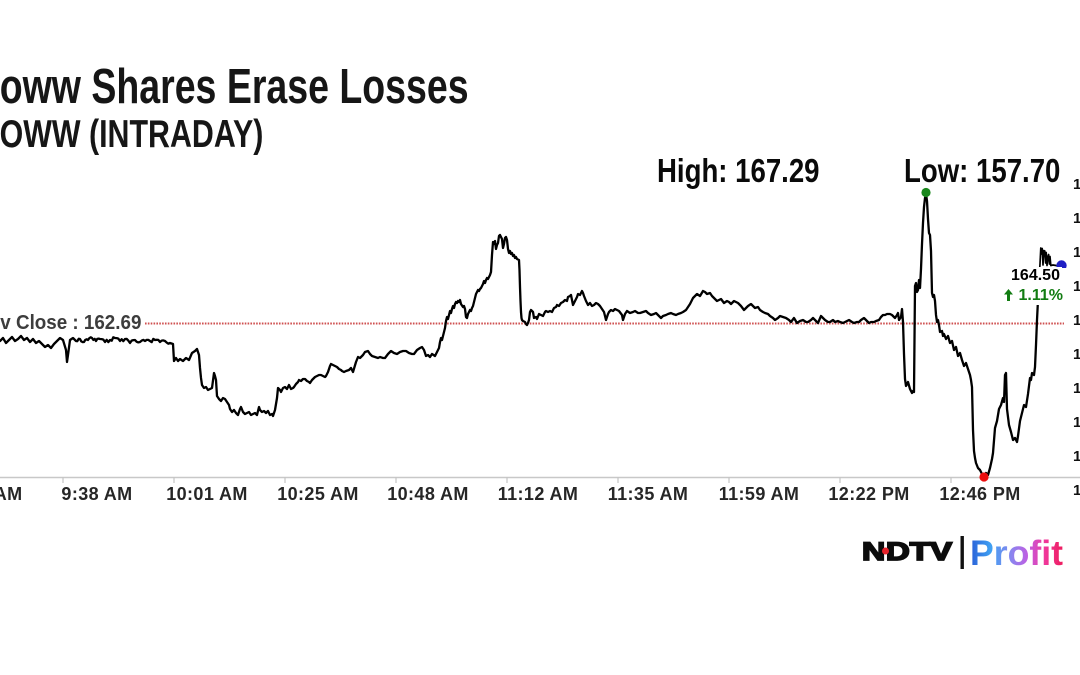 Image resolution: width=1080 pixels, height=675 pixels. I want to click on svg-text: Profit, so click(1016, 553).